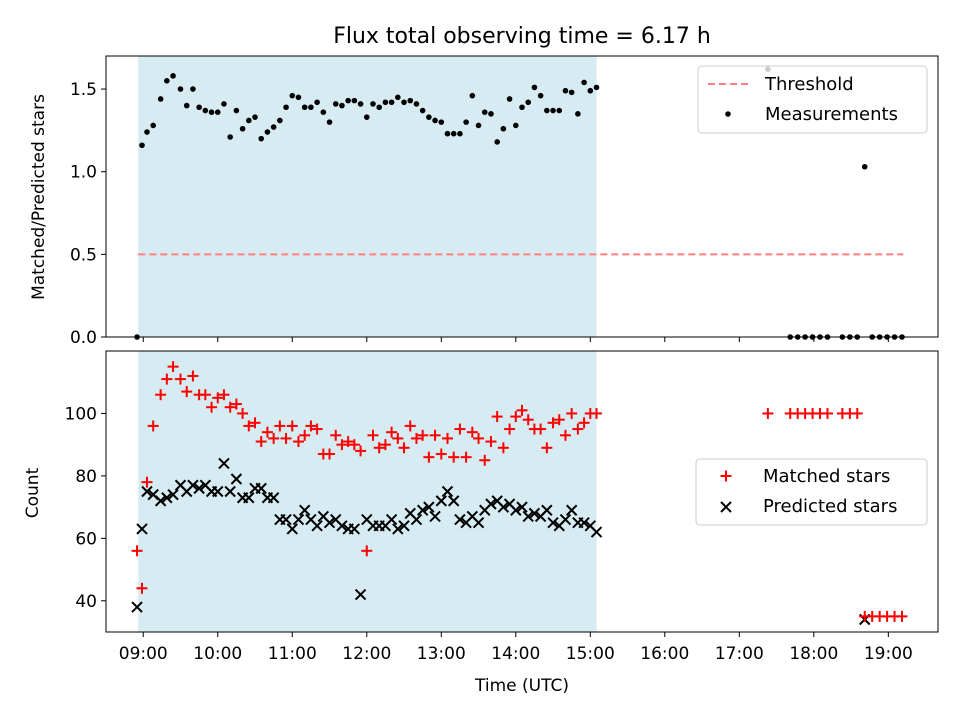 This screenshot has height=720, width=960. I want to click on predicted-legend-swatch, so click(726, 507).